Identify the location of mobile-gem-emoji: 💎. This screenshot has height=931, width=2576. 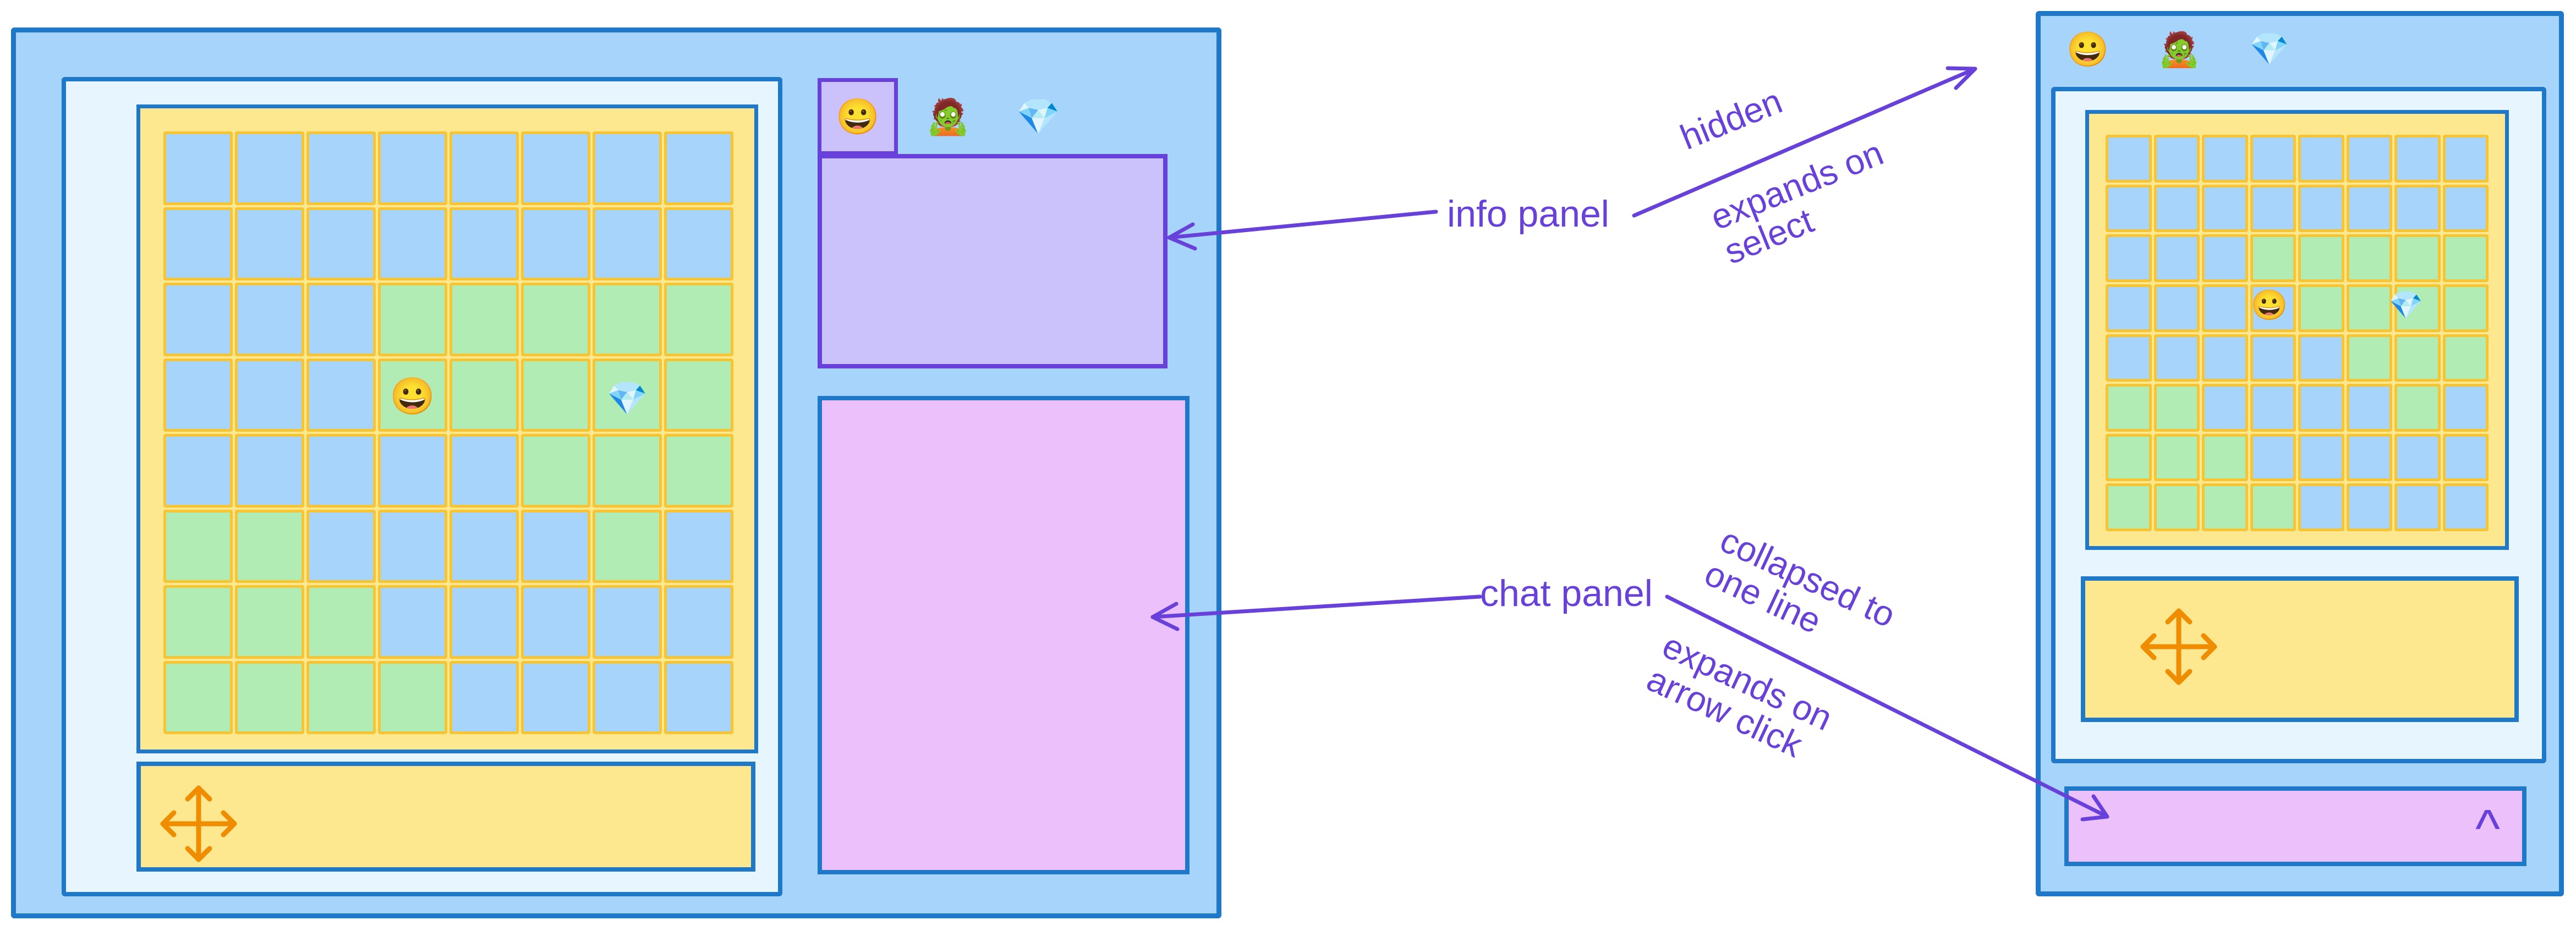
(2406, 305).